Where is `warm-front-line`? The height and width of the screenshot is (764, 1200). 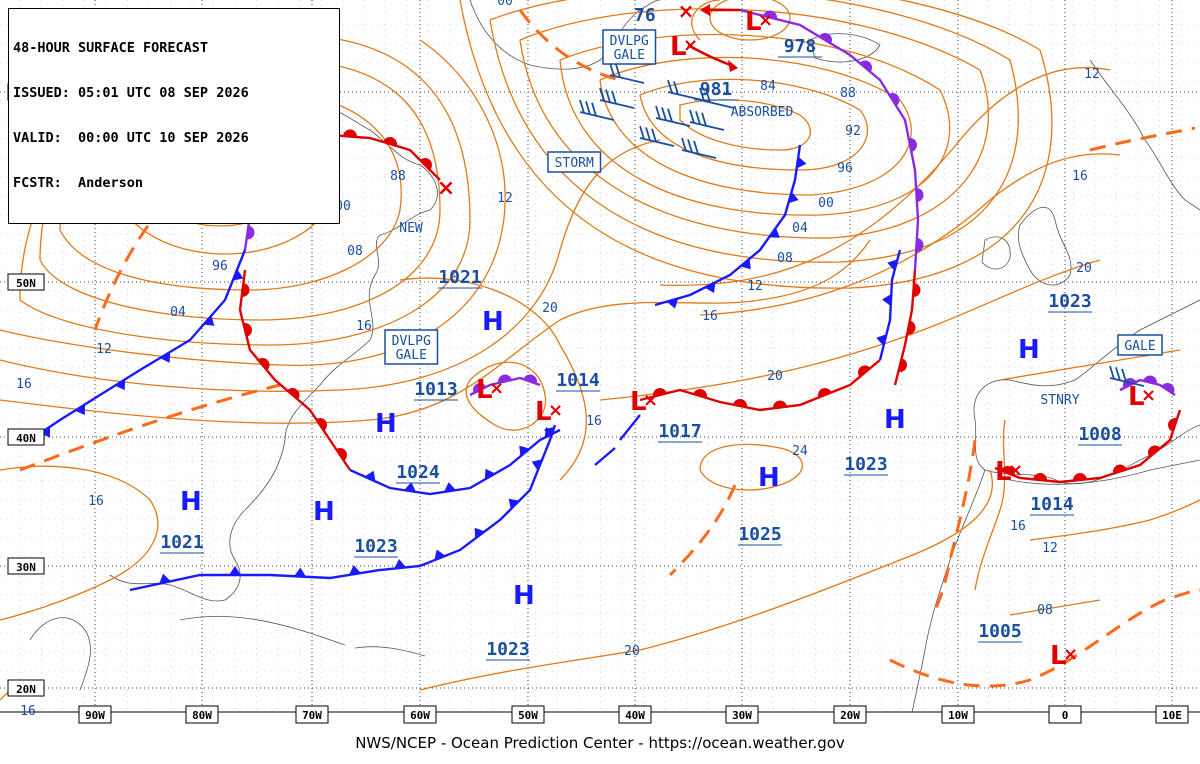
warm-front-line is located at coordinates (1088, 446).